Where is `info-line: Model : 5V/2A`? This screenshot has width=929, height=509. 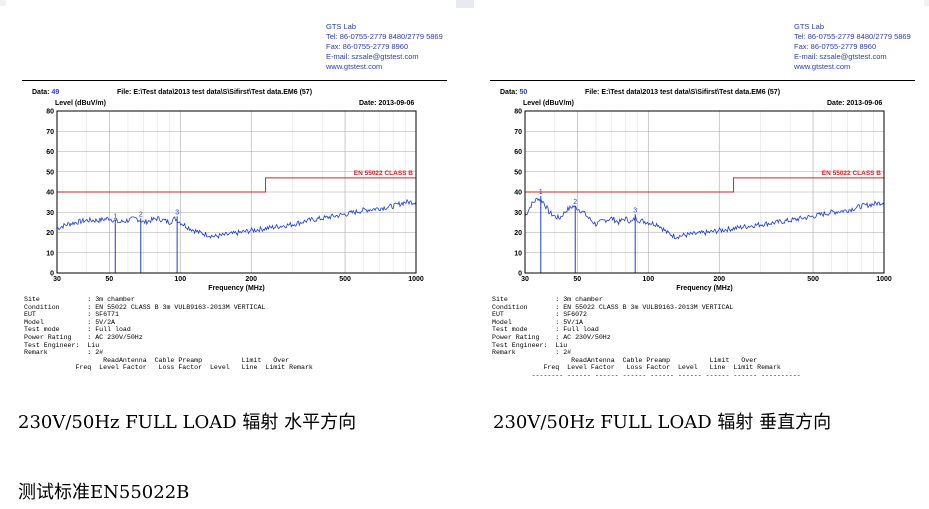
info-line: Model : 5V/2A is located at coordinates (70, 322).